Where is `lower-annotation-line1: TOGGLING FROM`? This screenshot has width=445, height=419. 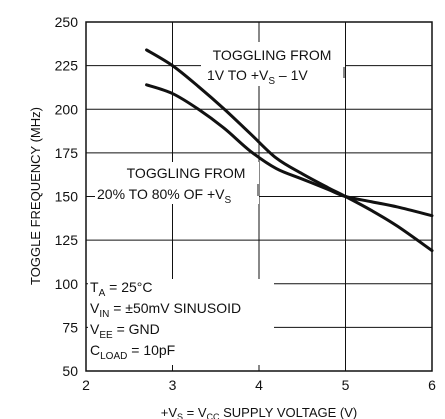
lower-annotation-line1: TOGGLING FROM is located at coordinates (186, 173).